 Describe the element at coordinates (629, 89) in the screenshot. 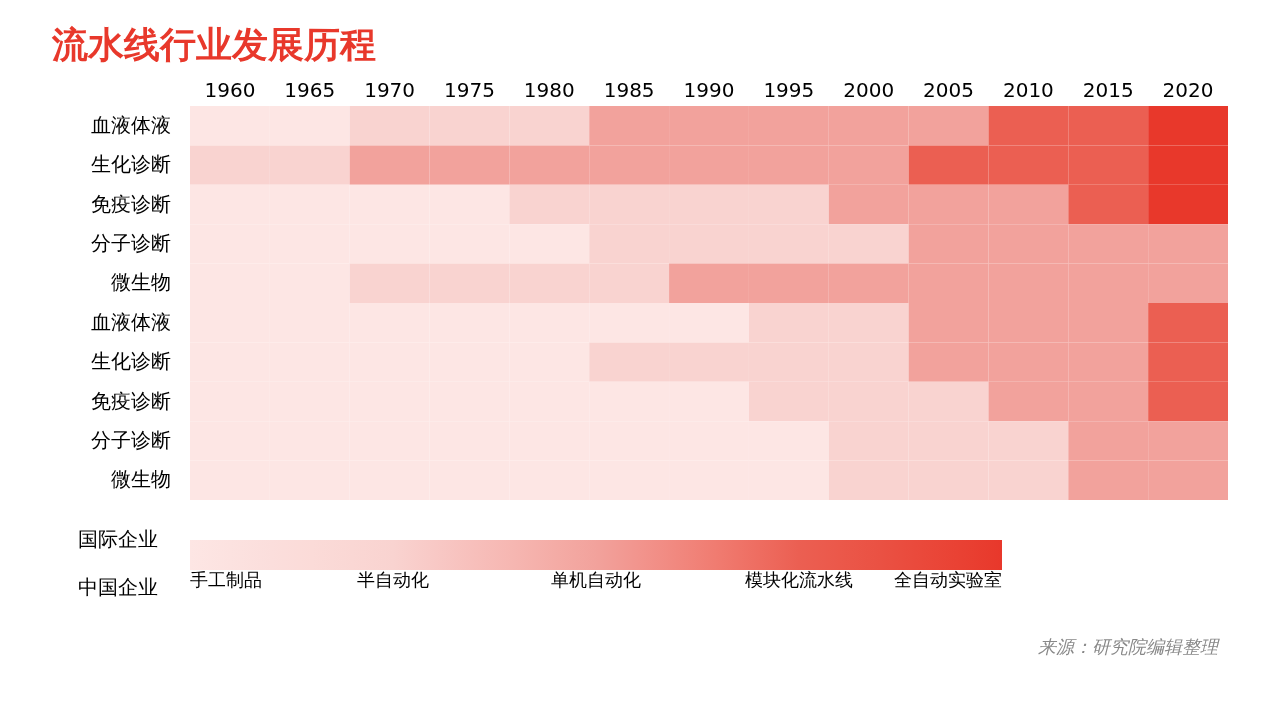

I see `x-tick-label: 1985` at that location.